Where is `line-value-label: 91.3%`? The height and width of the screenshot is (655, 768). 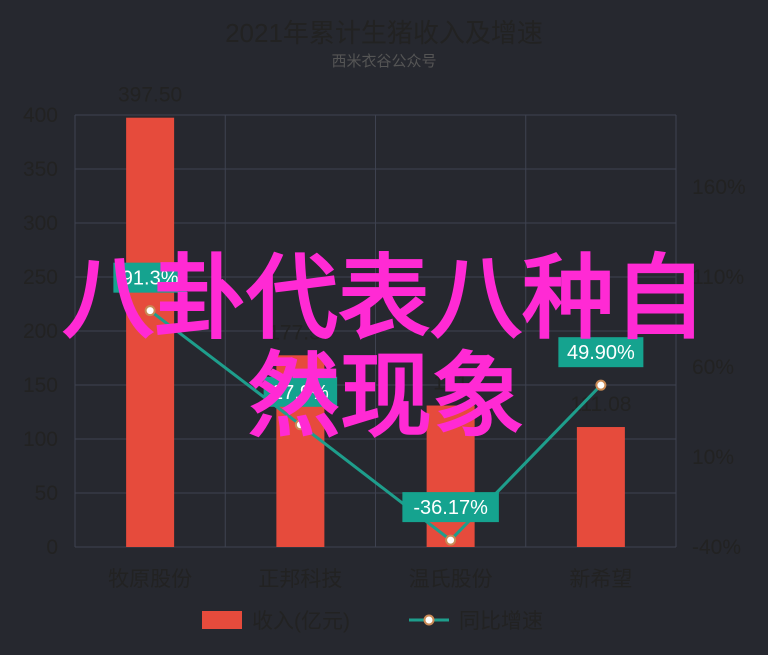 line-value-label: 91.3% is located at coordinates (150, 279).